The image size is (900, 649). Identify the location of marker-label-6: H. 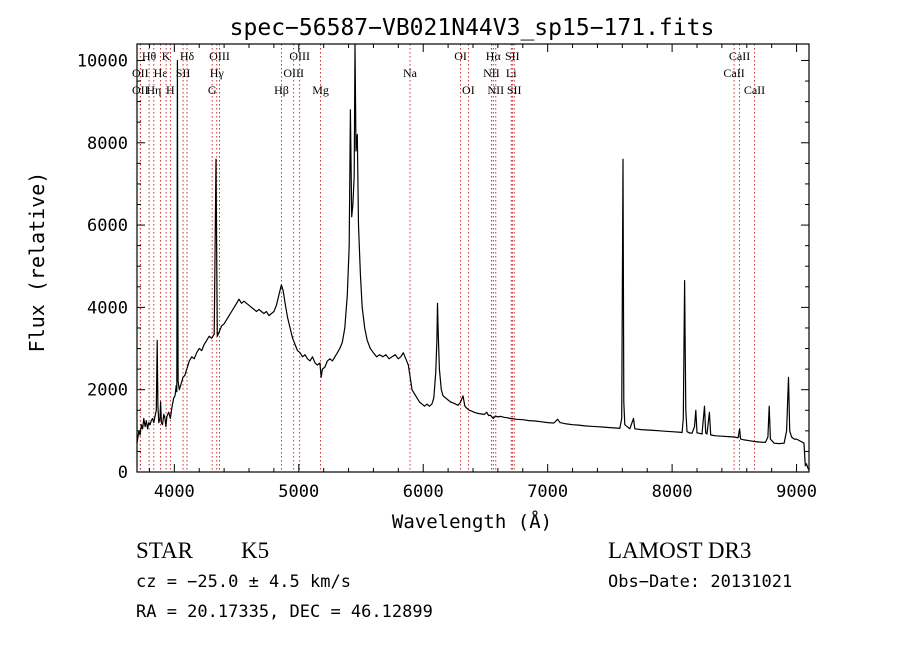
(170, 90).